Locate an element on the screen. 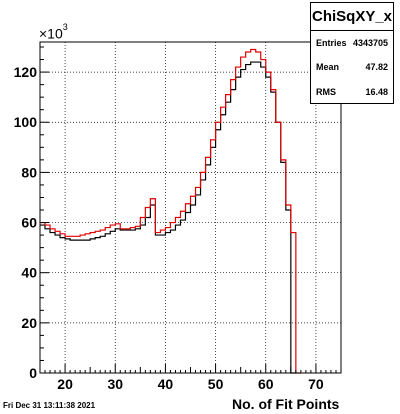 The height and width of the screenshot is (414, 400). y-tick-label: 100 is located at coordinates (26, 122).